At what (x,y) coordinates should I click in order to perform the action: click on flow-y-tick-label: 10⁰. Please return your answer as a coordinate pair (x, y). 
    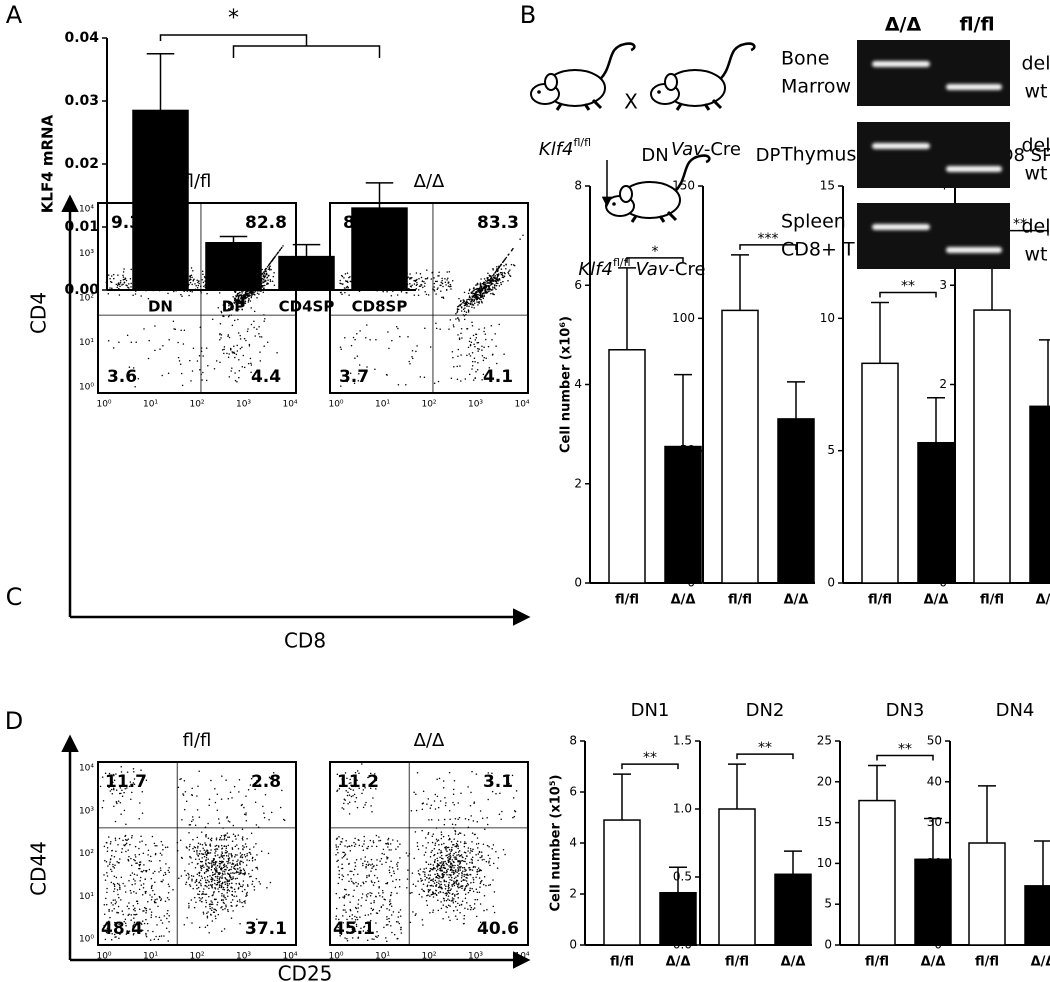
    Looking at the image, I should click on (86, 388).